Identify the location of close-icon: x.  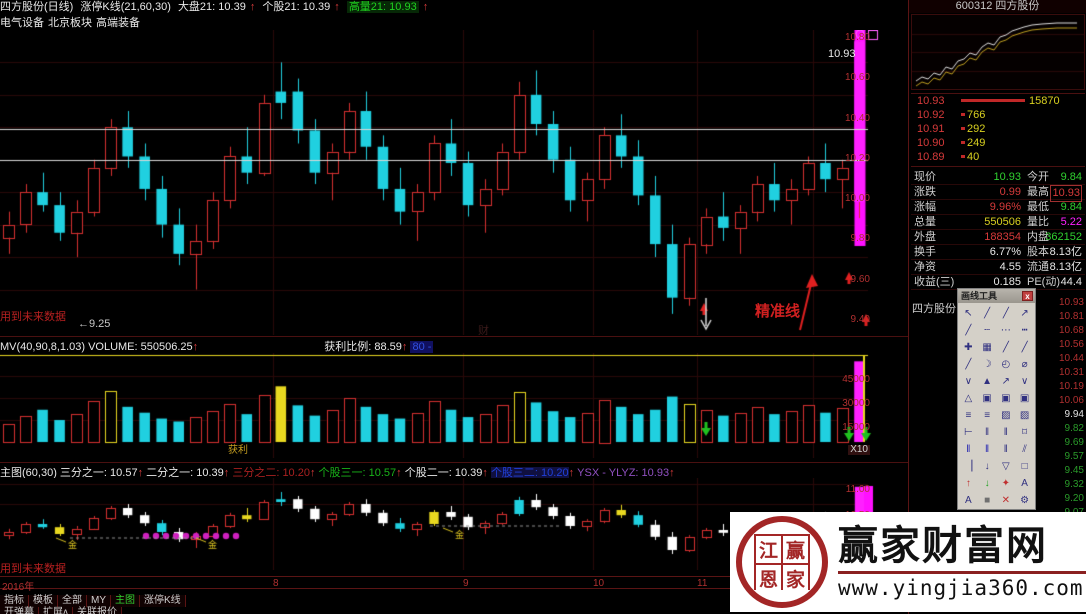
(1027, 296).